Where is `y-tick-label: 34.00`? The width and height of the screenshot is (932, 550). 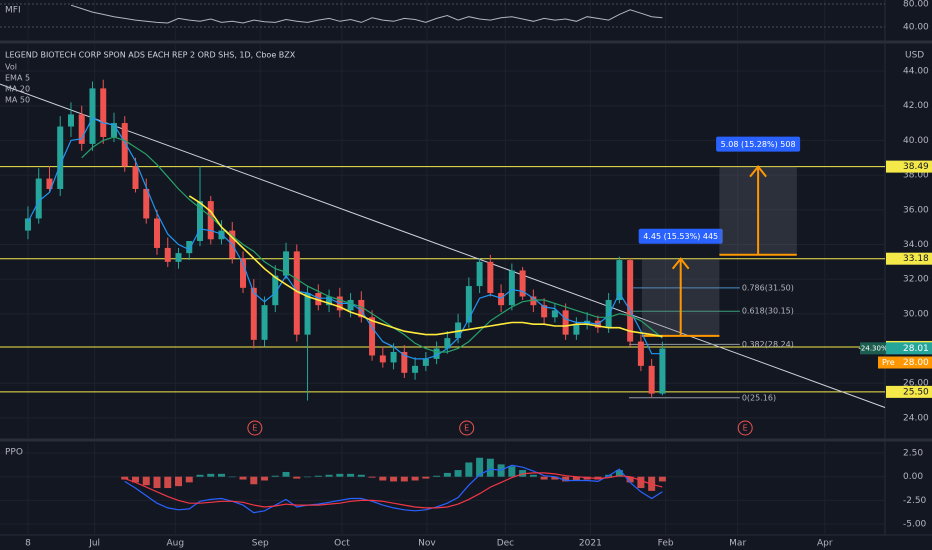
y-tick-label: 34.00 is located at coordinates (916, 245).